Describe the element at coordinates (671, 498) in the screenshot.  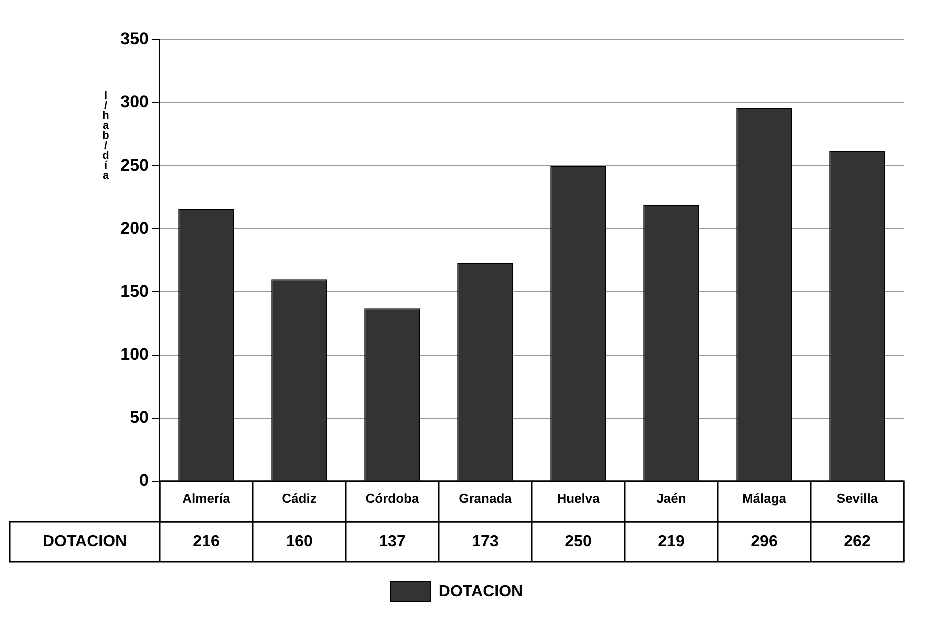
I see `x-tick-label: Jaén` at that location.